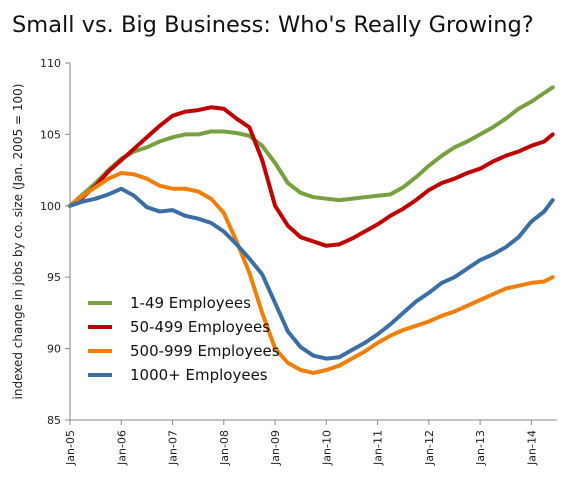  Describe the element at coordinates (54, 277) in the screenshot. I see `y-tick-label: 95` at that location.